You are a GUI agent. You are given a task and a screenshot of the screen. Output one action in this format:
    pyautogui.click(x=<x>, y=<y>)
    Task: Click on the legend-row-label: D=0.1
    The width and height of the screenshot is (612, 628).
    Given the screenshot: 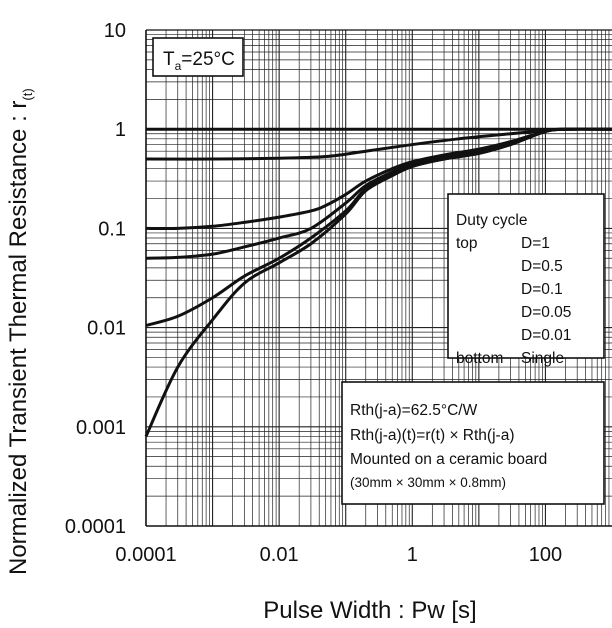 What is the action you would take?
    pyautogui.click(x=542, y=289)
    